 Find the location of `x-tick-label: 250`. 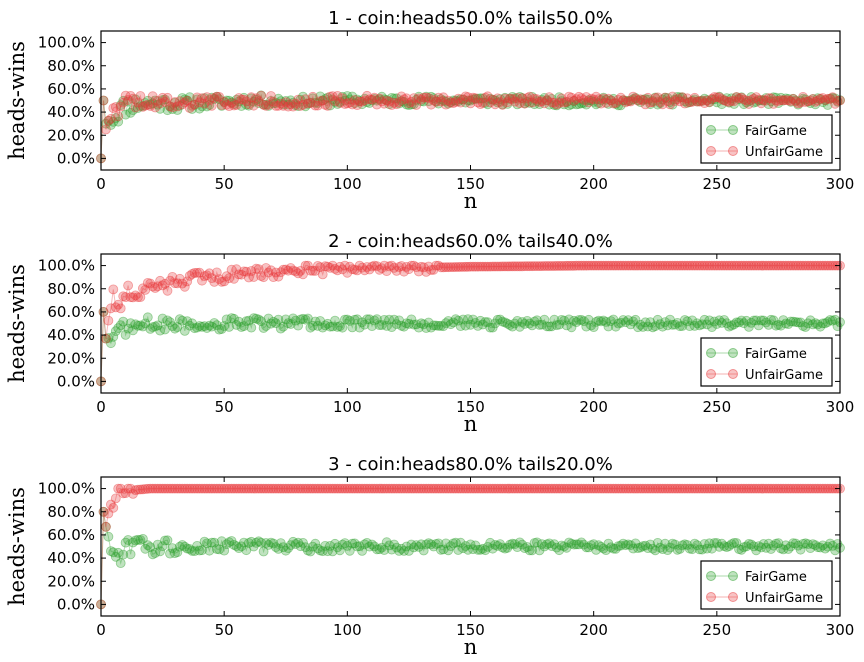

x-tick-label: 250 is located at coordinates (717, 407).